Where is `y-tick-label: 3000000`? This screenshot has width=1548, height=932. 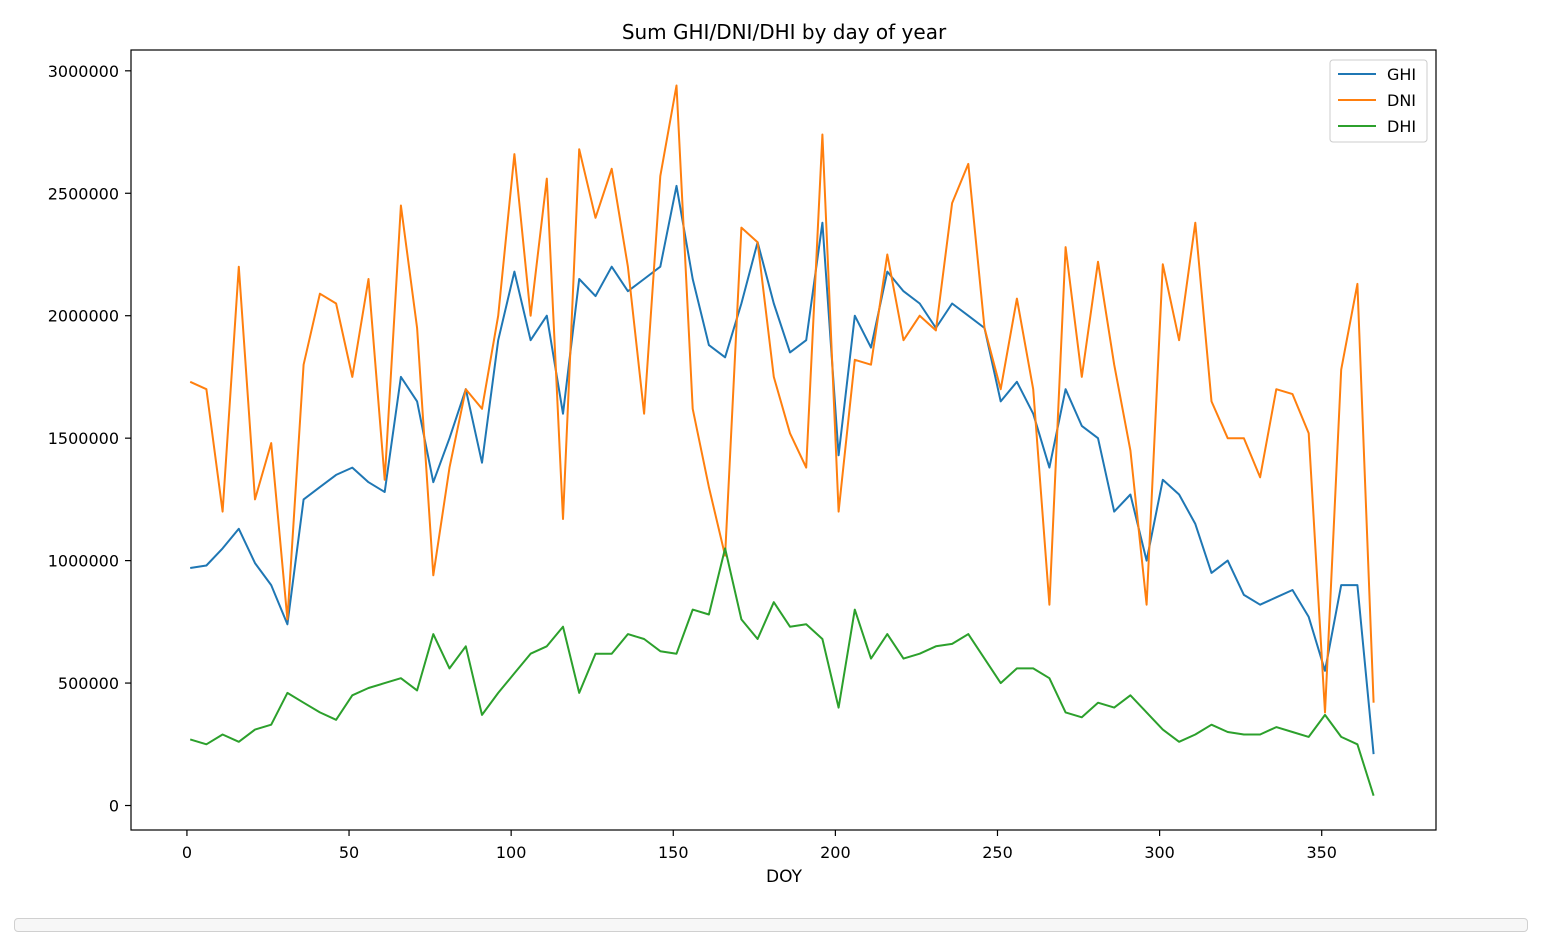 y-tick-label: 3000000 is located at coordinates (83, 71).